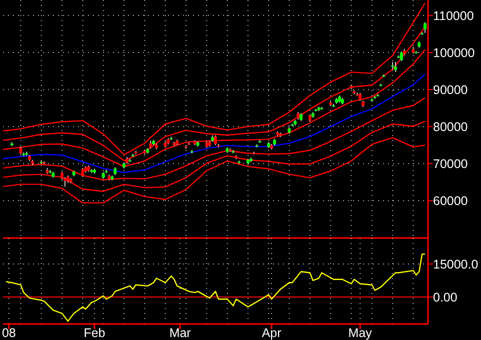 The height and width of the screenshot is (340, 481). Describe the element at coordinates (453, 15) in the screenshot. I see `y-tick-label: 110000` at that location.